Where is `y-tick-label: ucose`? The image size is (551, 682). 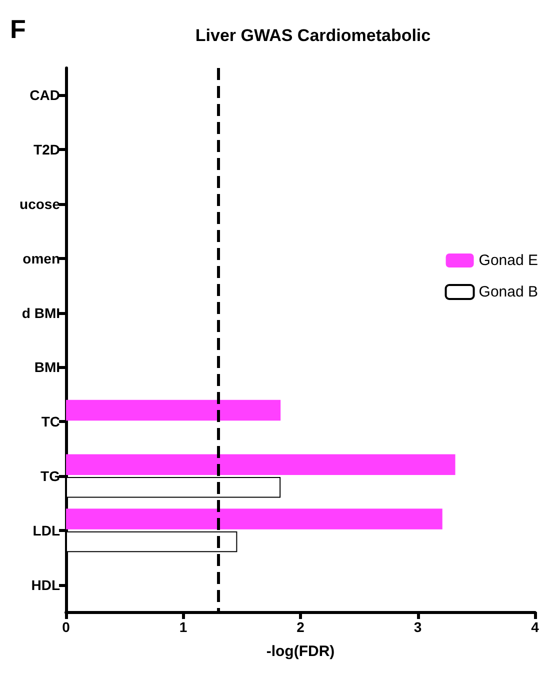
y-tick-label: ucose is located at coordinates (40, 204).